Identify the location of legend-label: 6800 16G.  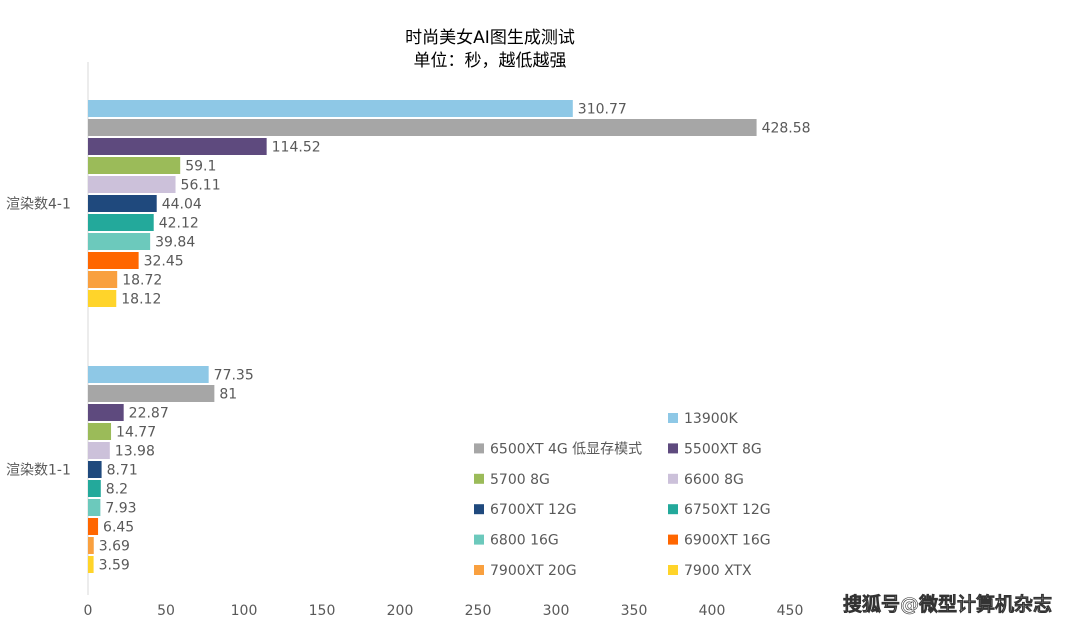
(524, 541).